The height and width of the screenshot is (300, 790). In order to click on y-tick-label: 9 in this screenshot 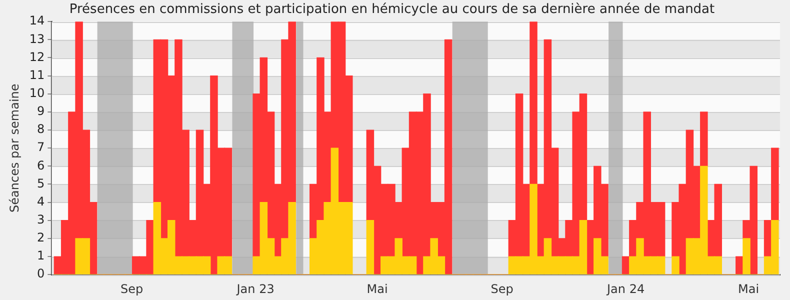, I will do `click(41, 111)`.